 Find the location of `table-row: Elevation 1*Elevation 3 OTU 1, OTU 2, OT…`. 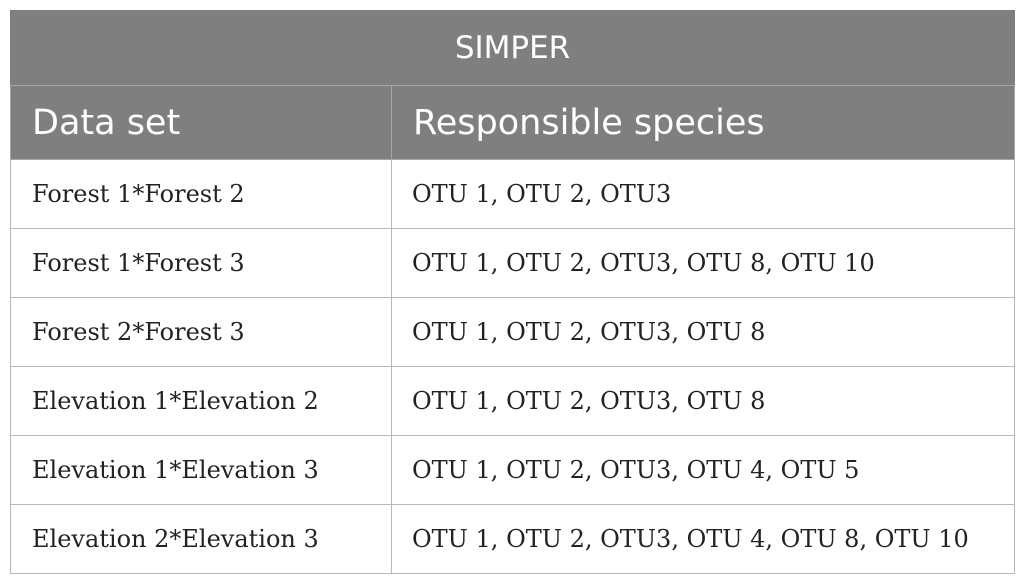

table-row: Elevation 1*Elevation 3 OTU 1, OTU 2, OT… is located at coordinates (513, 470).